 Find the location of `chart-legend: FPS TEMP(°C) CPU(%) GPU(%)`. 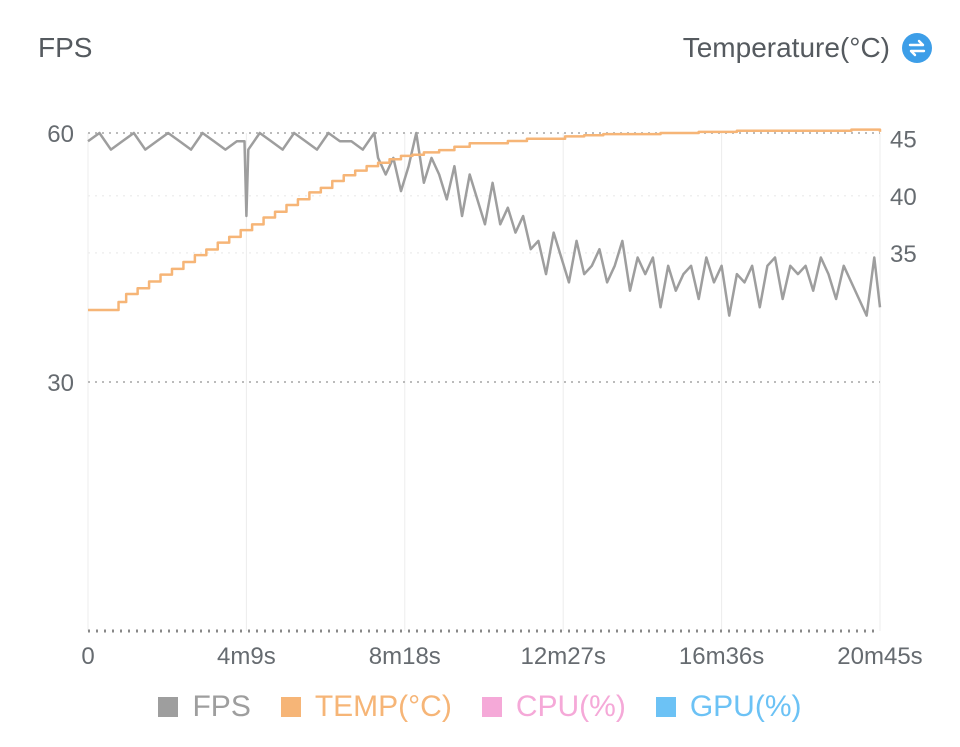

chart-legend: FPS TEMP(°C) CPU(%) GPU(%) is located at coordinates (480, 707).